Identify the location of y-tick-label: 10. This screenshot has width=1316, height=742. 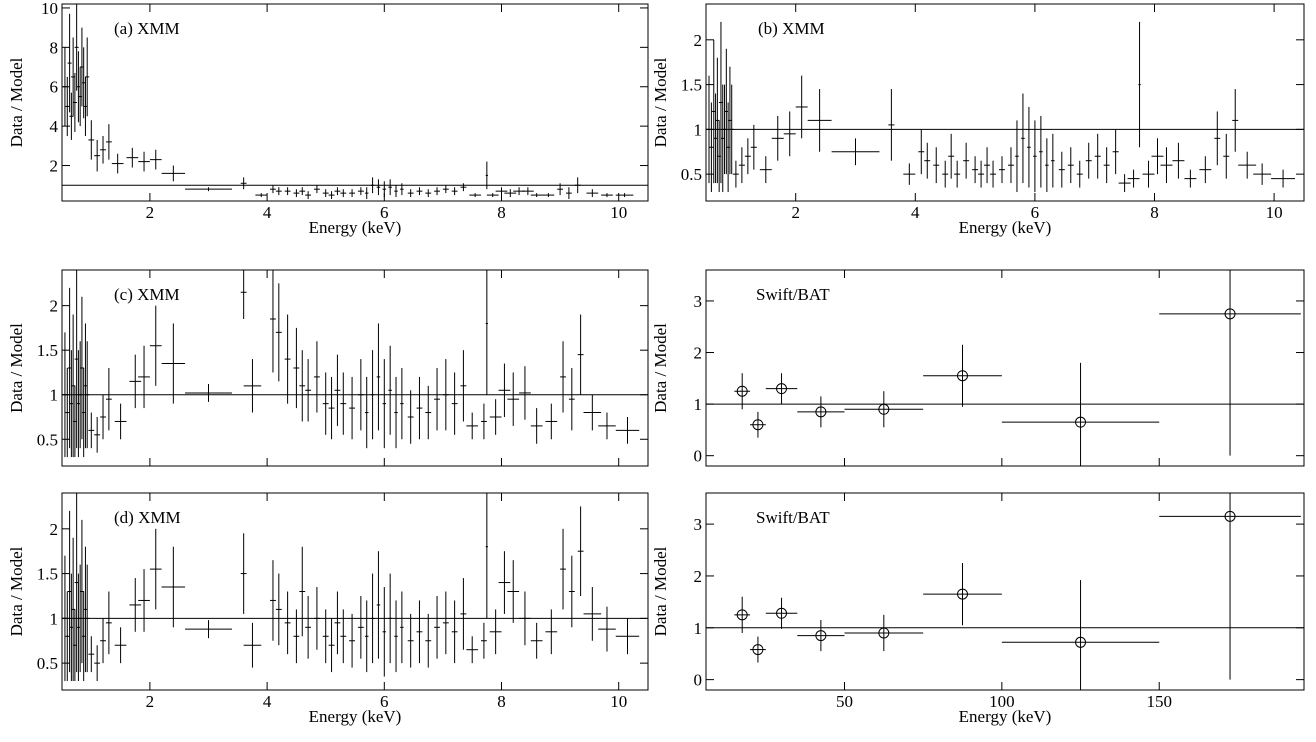
(49, 9).